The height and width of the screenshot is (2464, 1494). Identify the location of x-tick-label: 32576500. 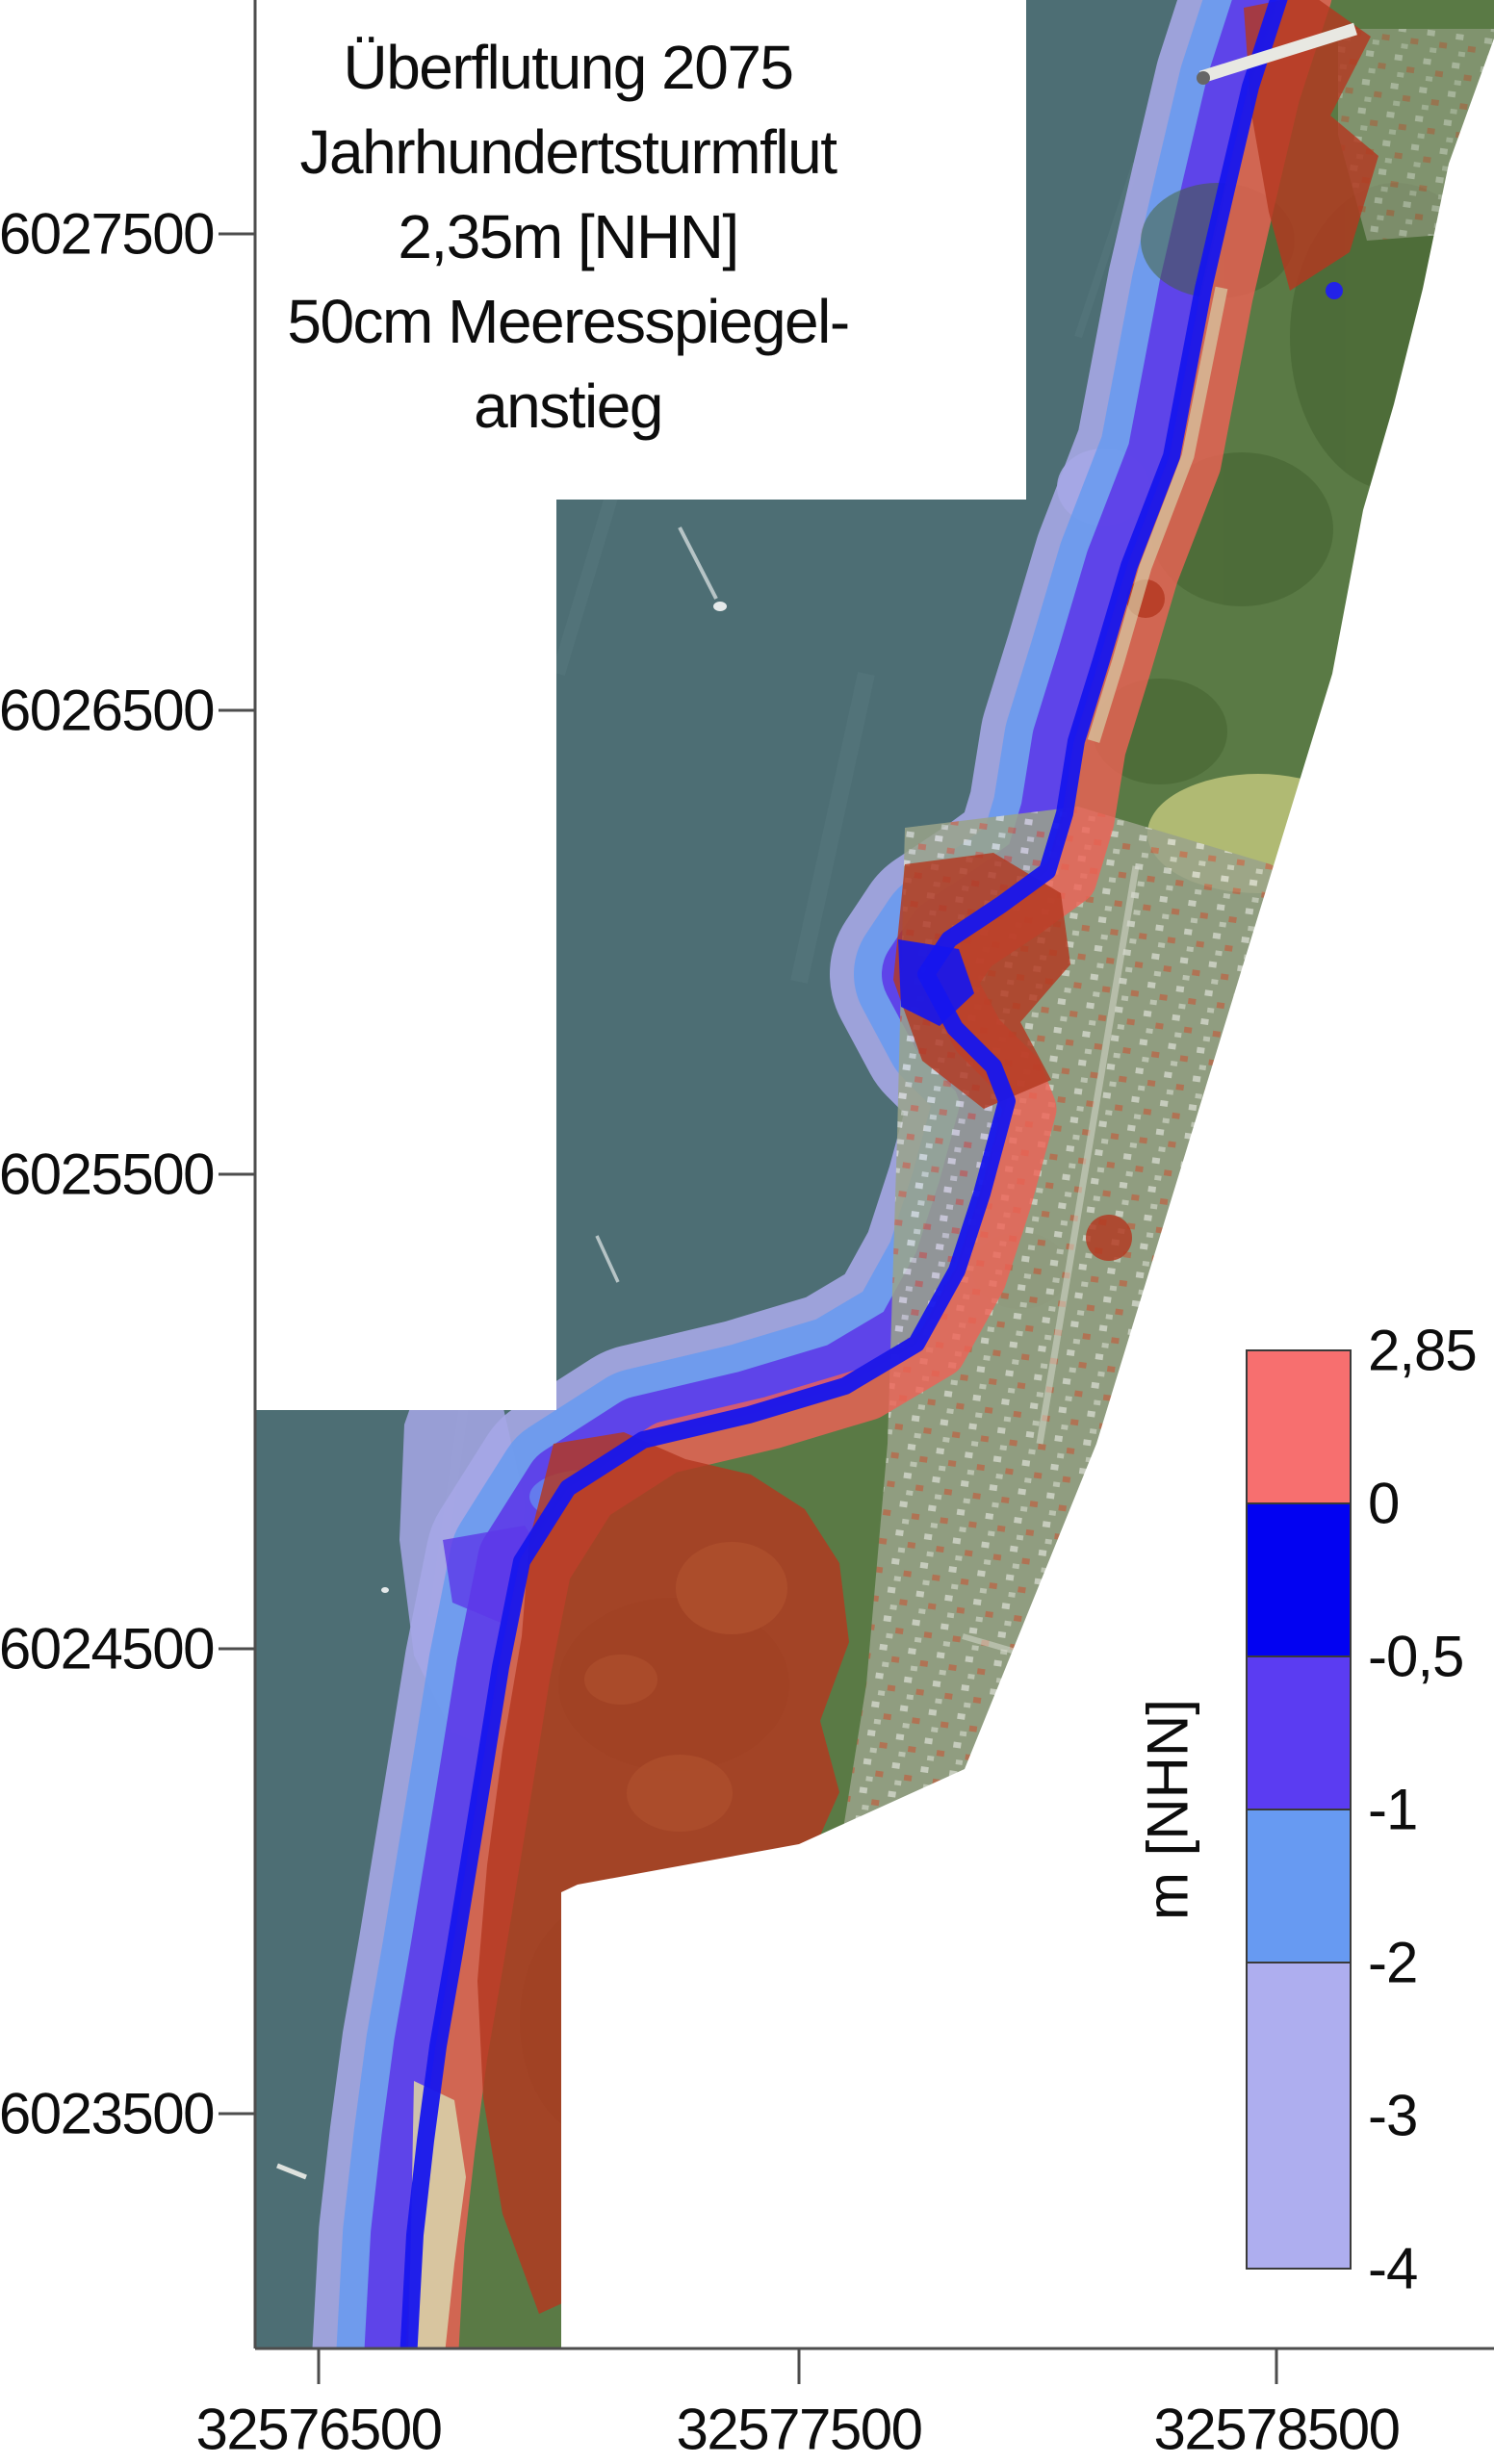
(319, 2430).